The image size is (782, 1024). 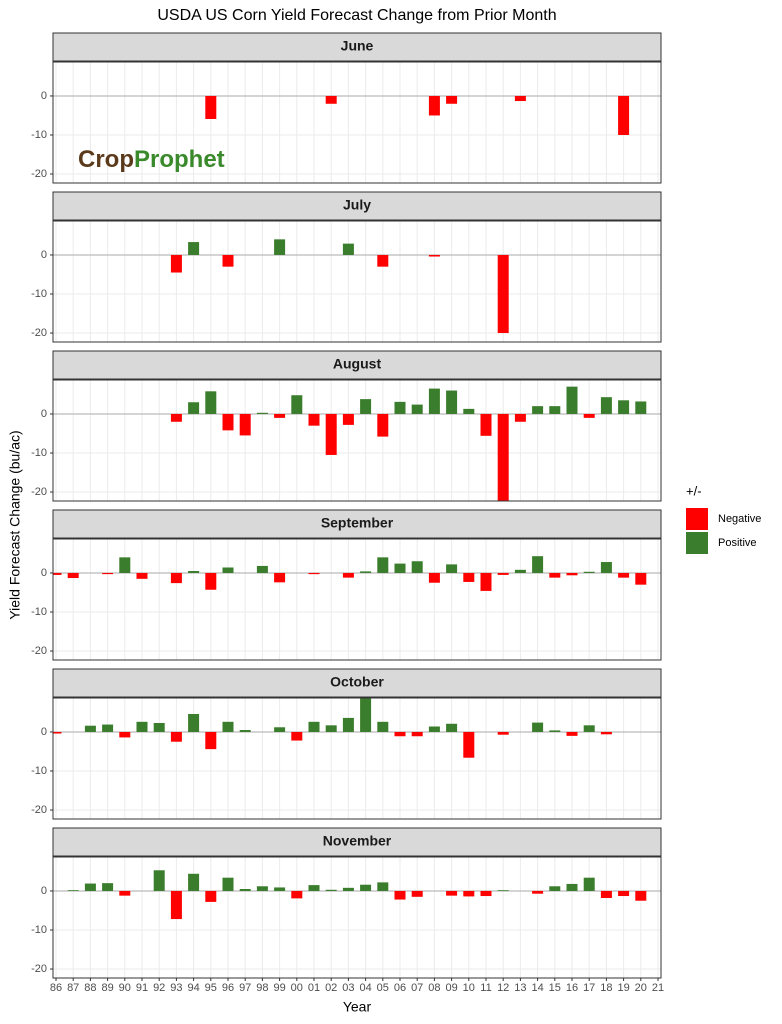 I want to click on x-axis-label: Year, so click(x=357, y=1007).